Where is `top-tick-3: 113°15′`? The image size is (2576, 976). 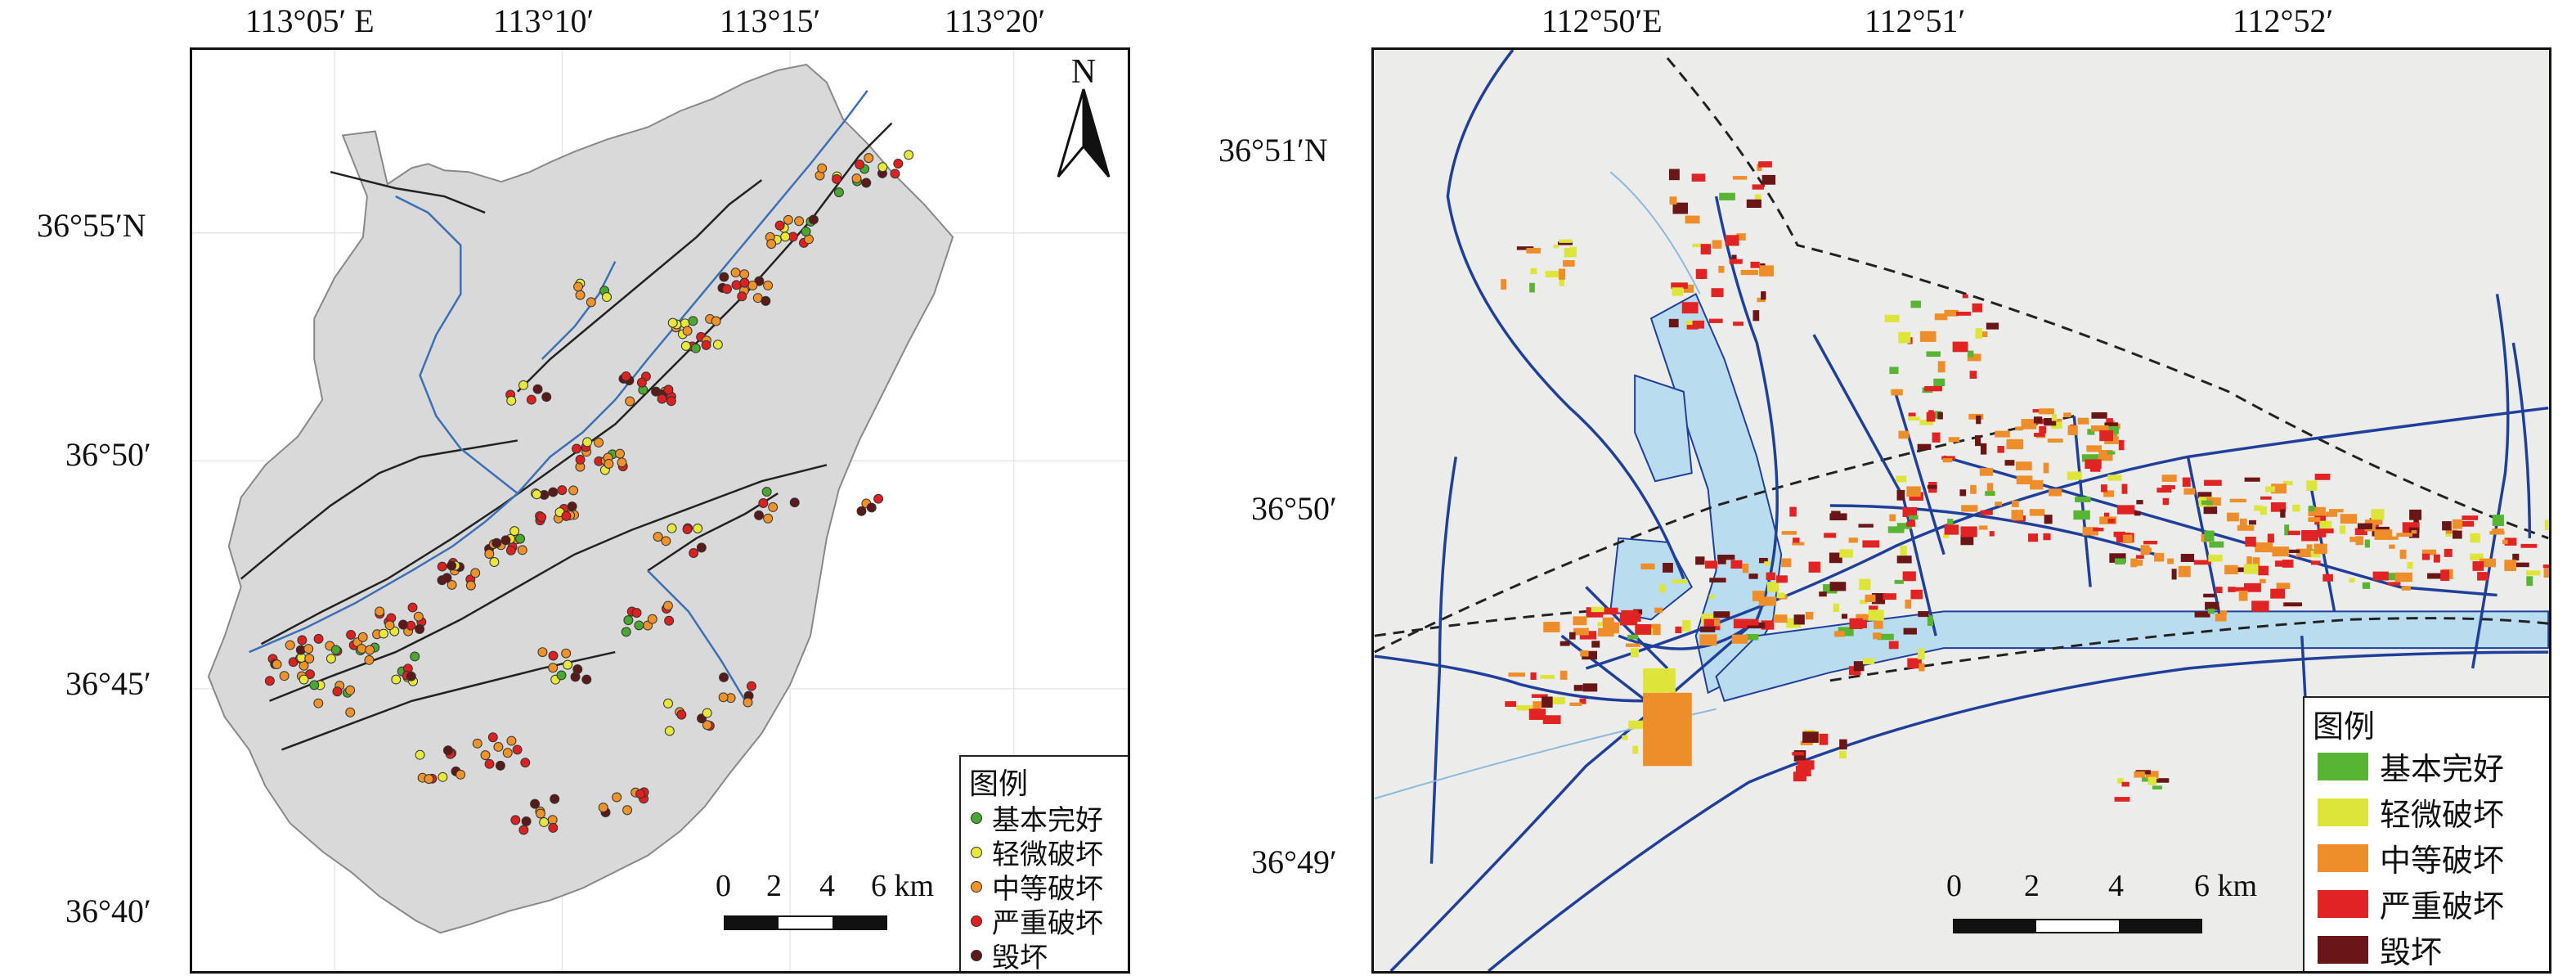 top-tick-3: 113°15′ is located at coordinates (770, 20).